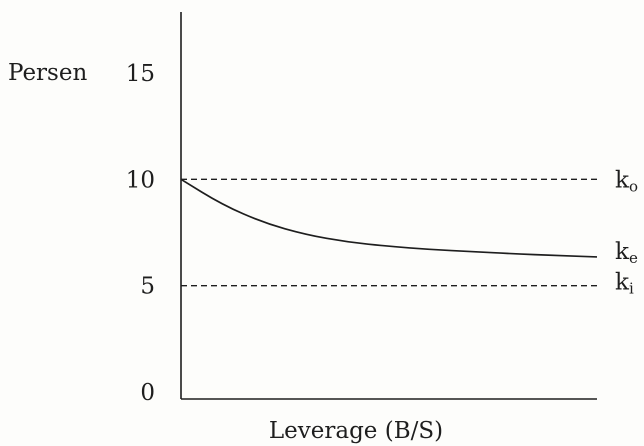 The height and width of the screenshot is (446, 644). What do you see at coordinates (356, 431) in the screenshot?
I see `x-axis-label: Leverage (B/S)` at bounding box center [356, 431].